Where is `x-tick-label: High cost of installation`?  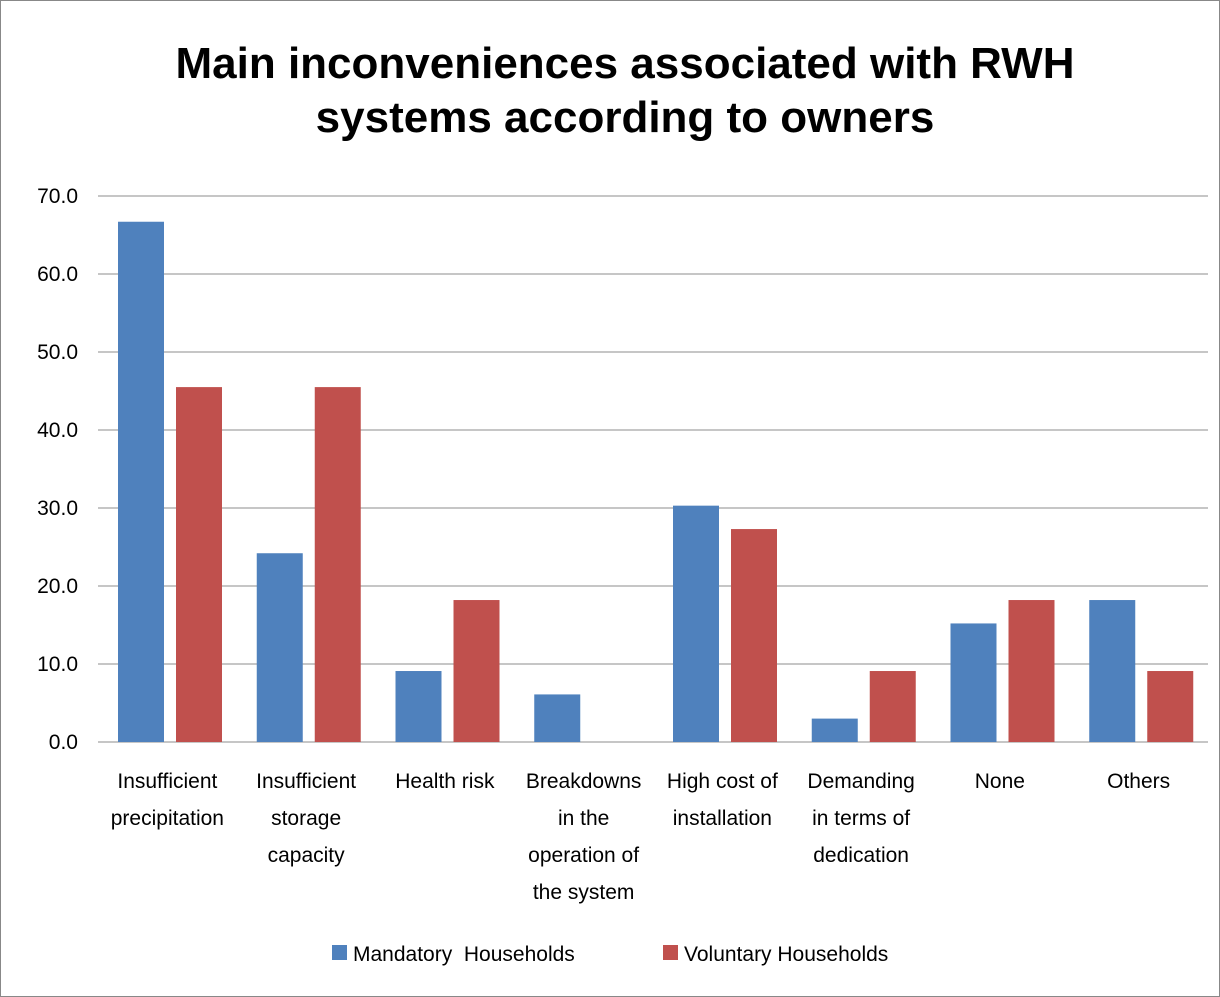 x-tick-label: High cost of installation is located at coordinates (722, 800).